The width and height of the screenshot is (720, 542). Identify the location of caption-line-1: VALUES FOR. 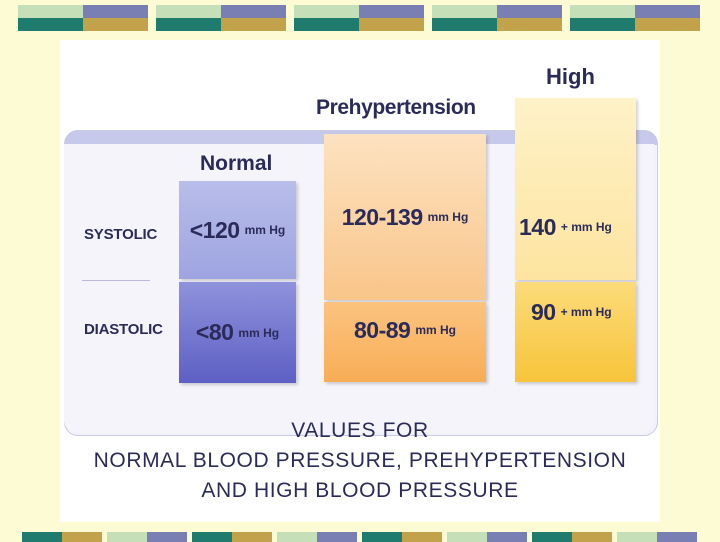
(360, 430).